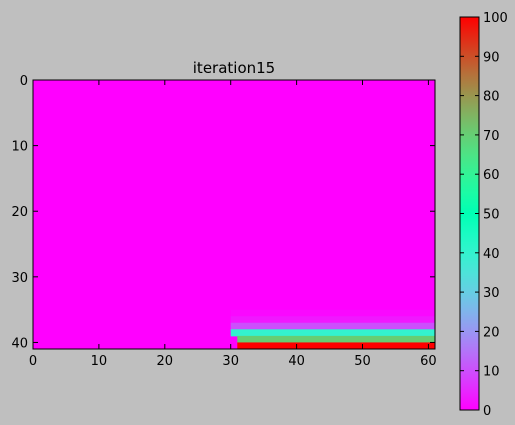  What do you see at coordinates (24, 81) in the screenshot?
I see `y-tick-label: 0` at bounding box center [24, 81].